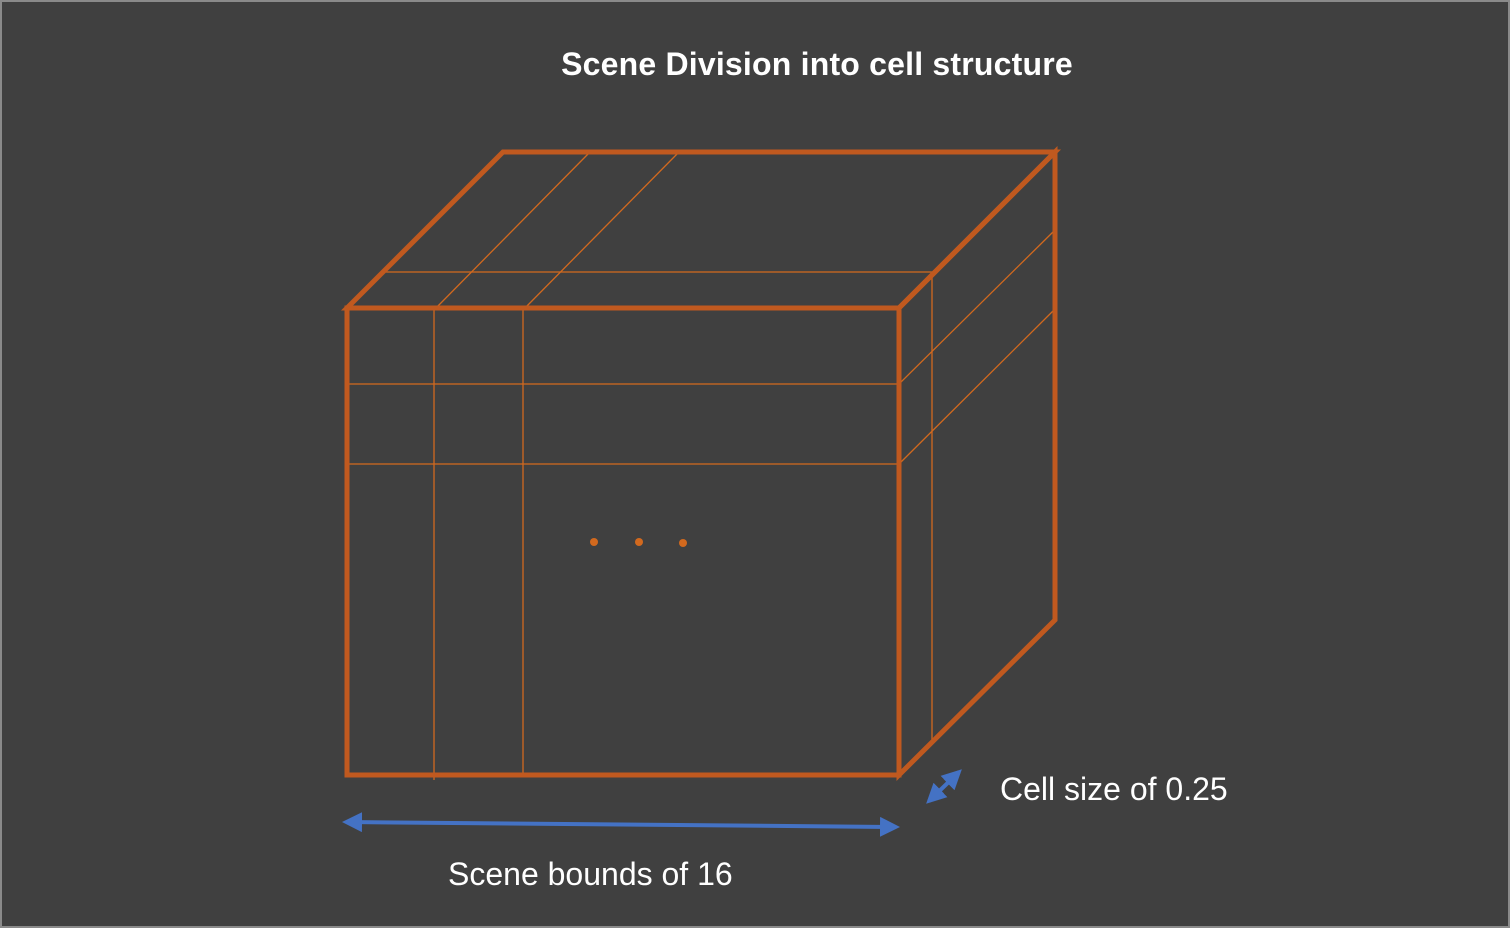 Image resolution: width=1510 pixels, height=928 pixels. I want to click on diagram-title: Scene Division into cell structure, so click(817, 64).